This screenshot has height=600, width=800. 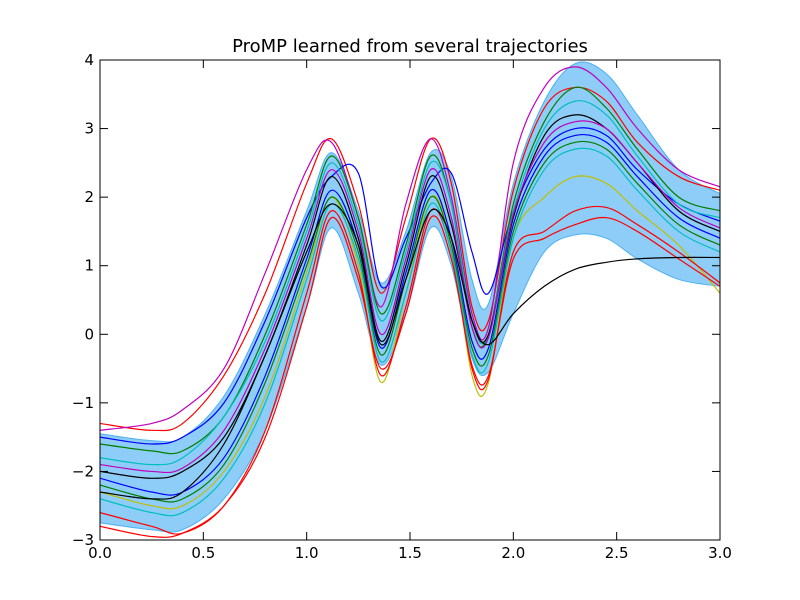 What do you see at coordinates (513, 553) in the screenshot?
I see `x-tick-label: 2.0` at bounding box center [513, 553].